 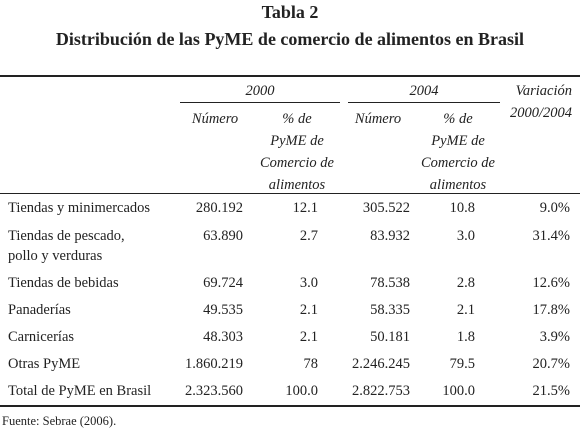 What do you see at coordinates (260, 91) in the screenshot?
I see `group-header: 2000` at bounding box center [260, 91].